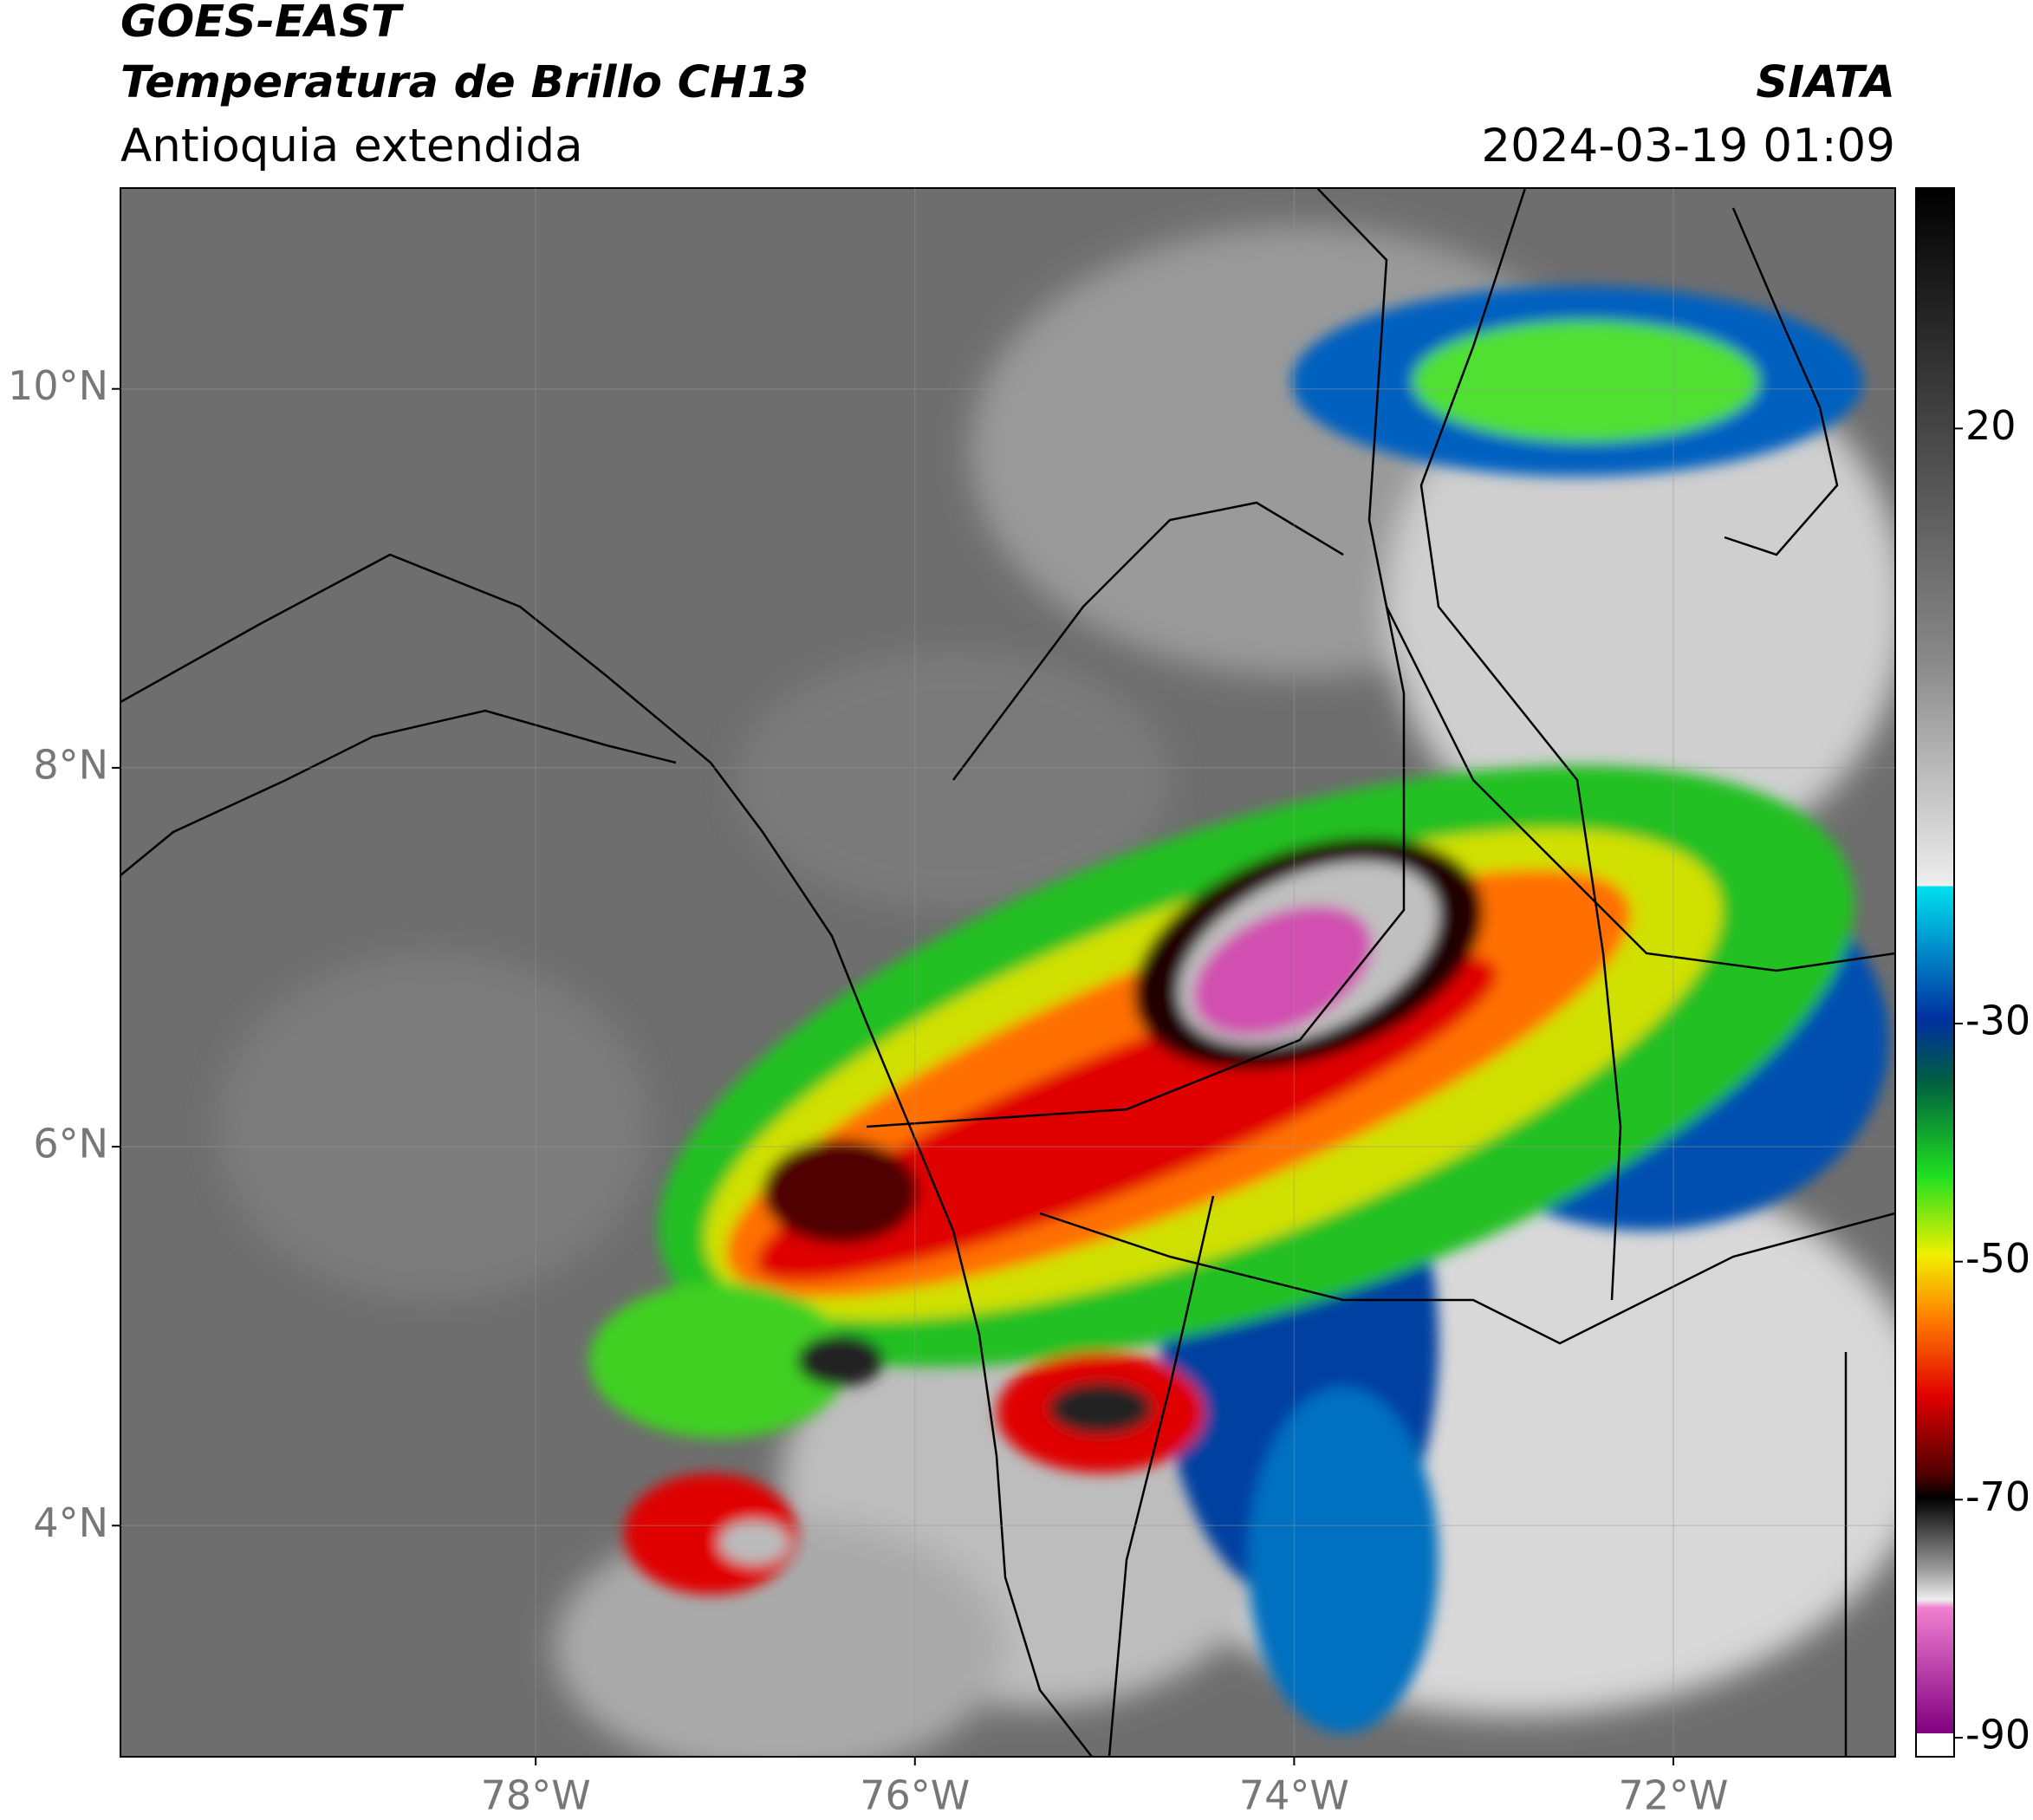  Describe the element at coordinates (536, 1795) in the screenshot. I see `lon-tick-label: 78°W` at that location.